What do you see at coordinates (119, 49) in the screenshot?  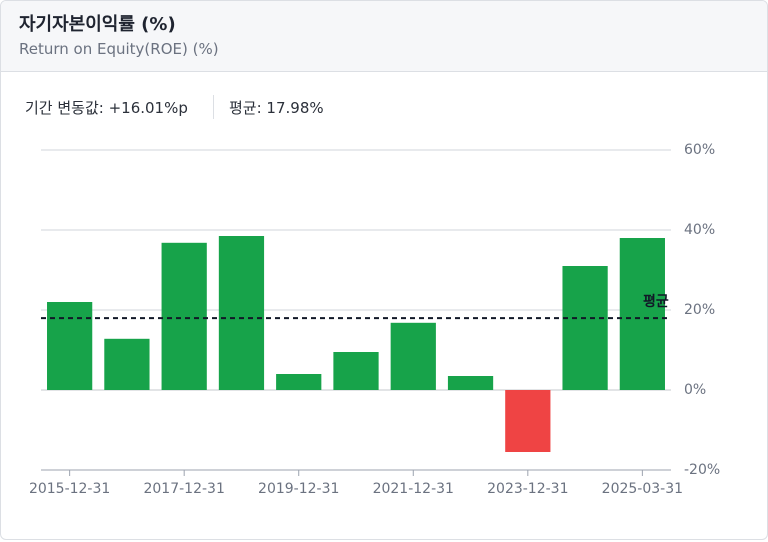 I see `subtitle: Return on Equity(ROE) (%)` at bounding box center [119, 49].